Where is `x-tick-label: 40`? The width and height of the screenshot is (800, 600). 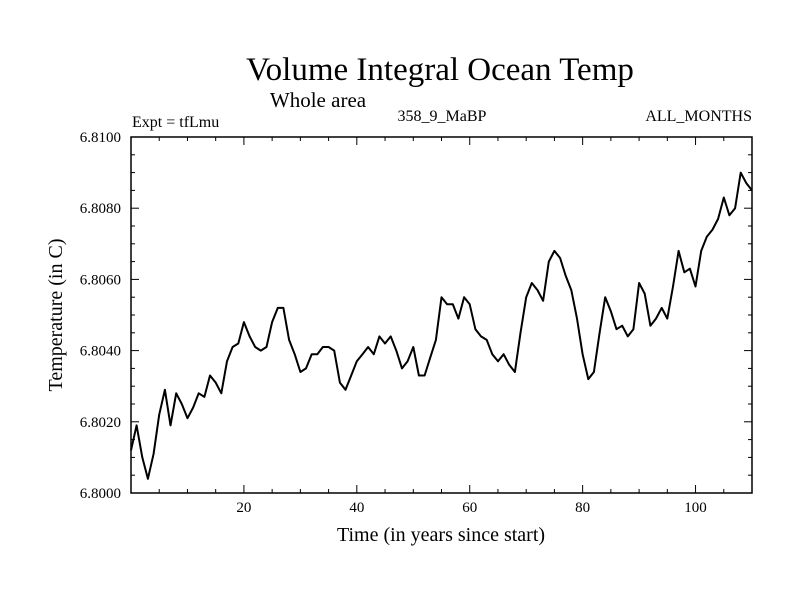
x-tick-label: 40 is located at coordinates (356, 508).